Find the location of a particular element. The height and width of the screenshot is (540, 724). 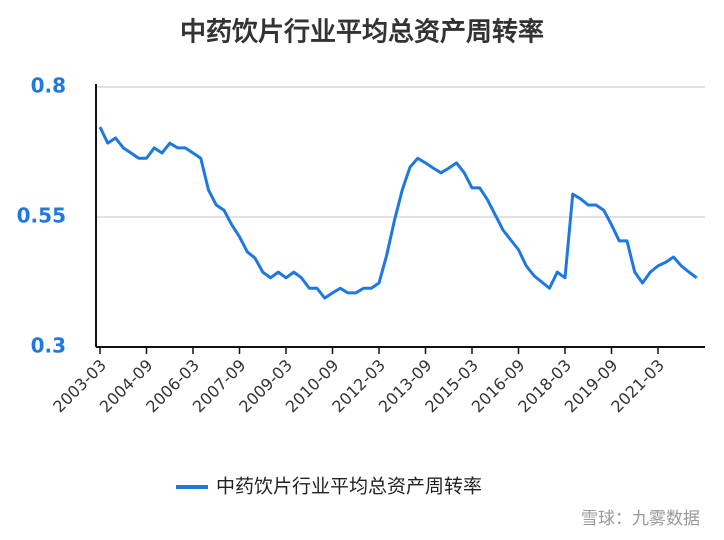

y-tick-label: 0.55 is located at coordinates (41, 216).